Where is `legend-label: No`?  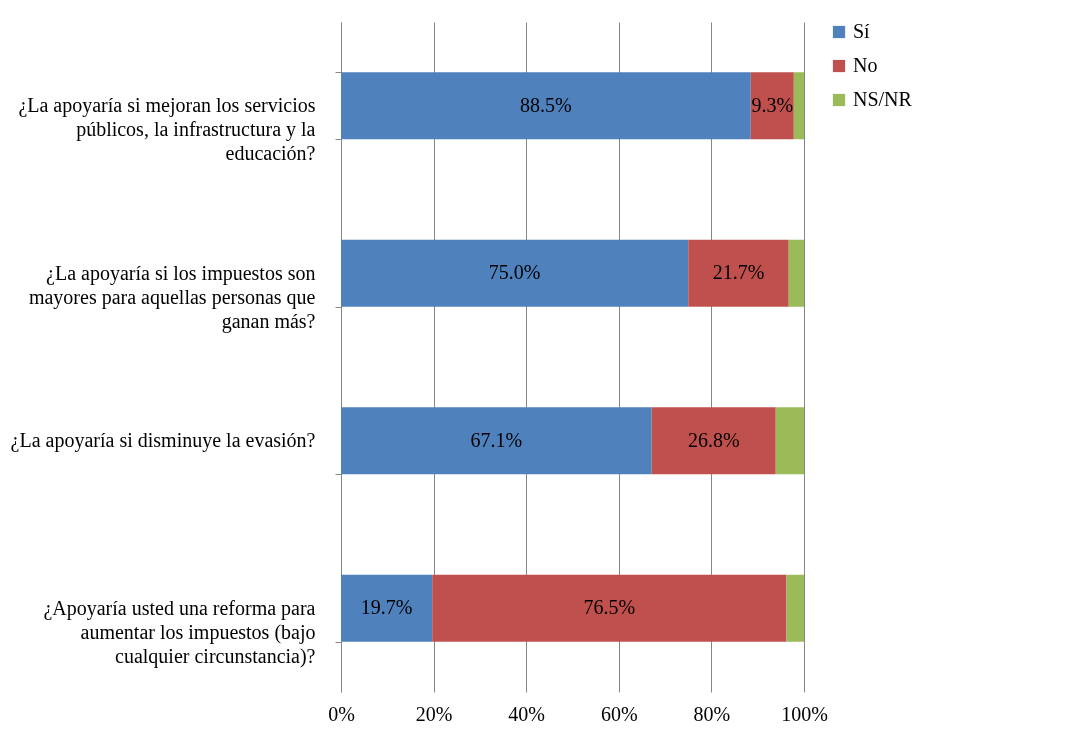
legend-label: No is located at coordinates (865, 65).